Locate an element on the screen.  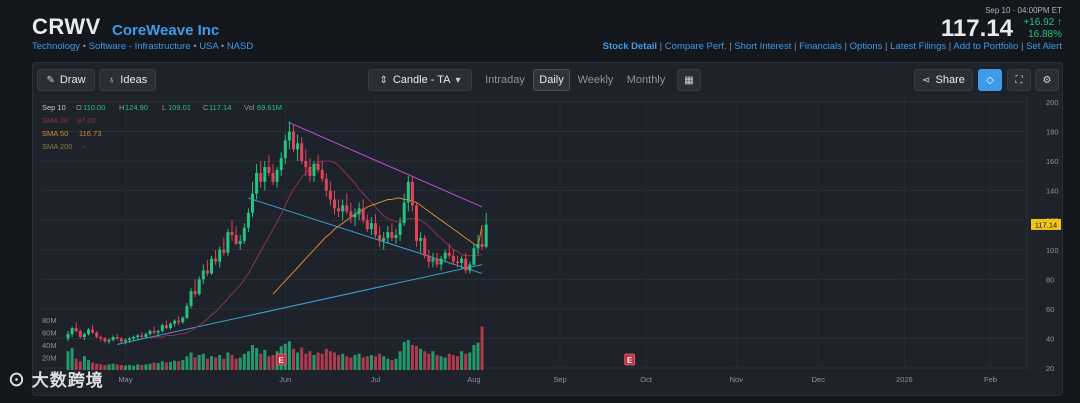
crumb-industry: Software - Infrastructure is located at coordinates (139, 46).